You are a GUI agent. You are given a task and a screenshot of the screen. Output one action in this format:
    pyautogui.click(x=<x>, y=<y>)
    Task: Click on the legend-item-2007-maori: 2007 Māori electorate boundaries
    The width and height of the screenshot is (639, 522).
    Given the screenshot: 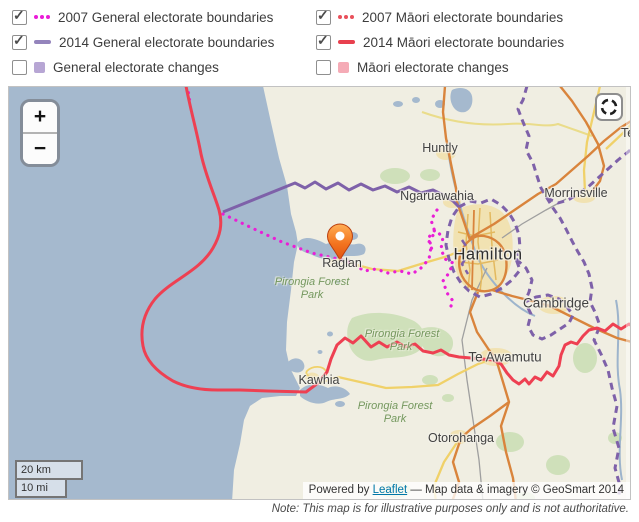 What is the action you would take?
    pyautogui.click(x=440, y=16)
    